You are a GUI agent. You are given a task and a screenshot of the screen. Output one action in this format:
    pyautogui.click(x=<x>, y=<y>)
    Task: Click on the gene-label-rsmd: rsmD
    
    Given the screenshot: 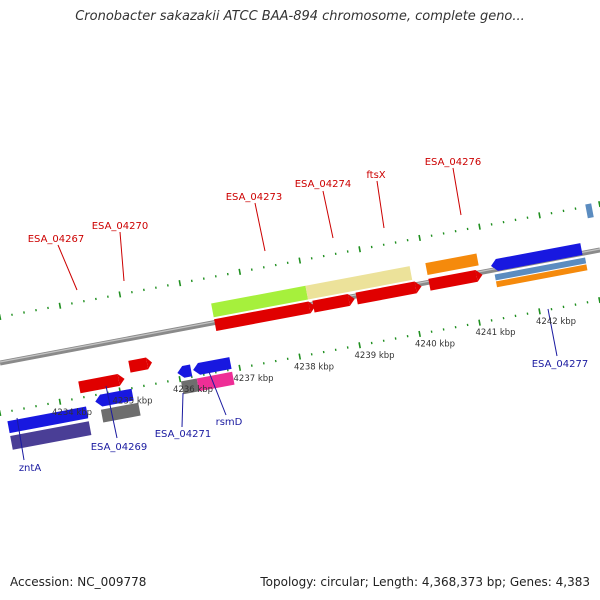 What is the action you would take?
    pyautogui.click(x=229, y=422)
    